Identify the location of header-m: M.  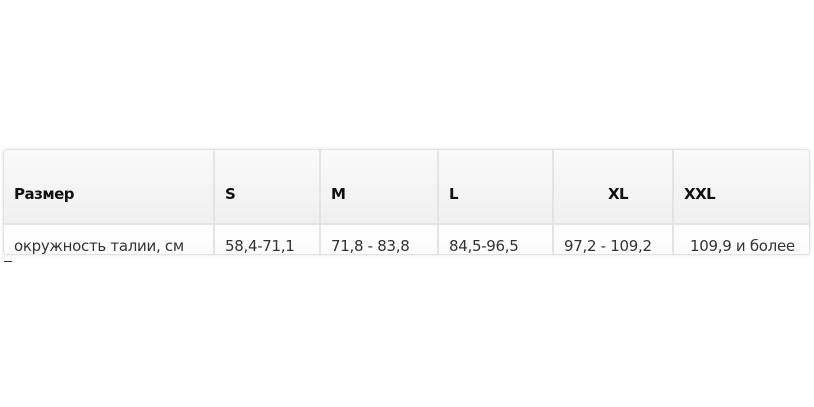
(379, 187).